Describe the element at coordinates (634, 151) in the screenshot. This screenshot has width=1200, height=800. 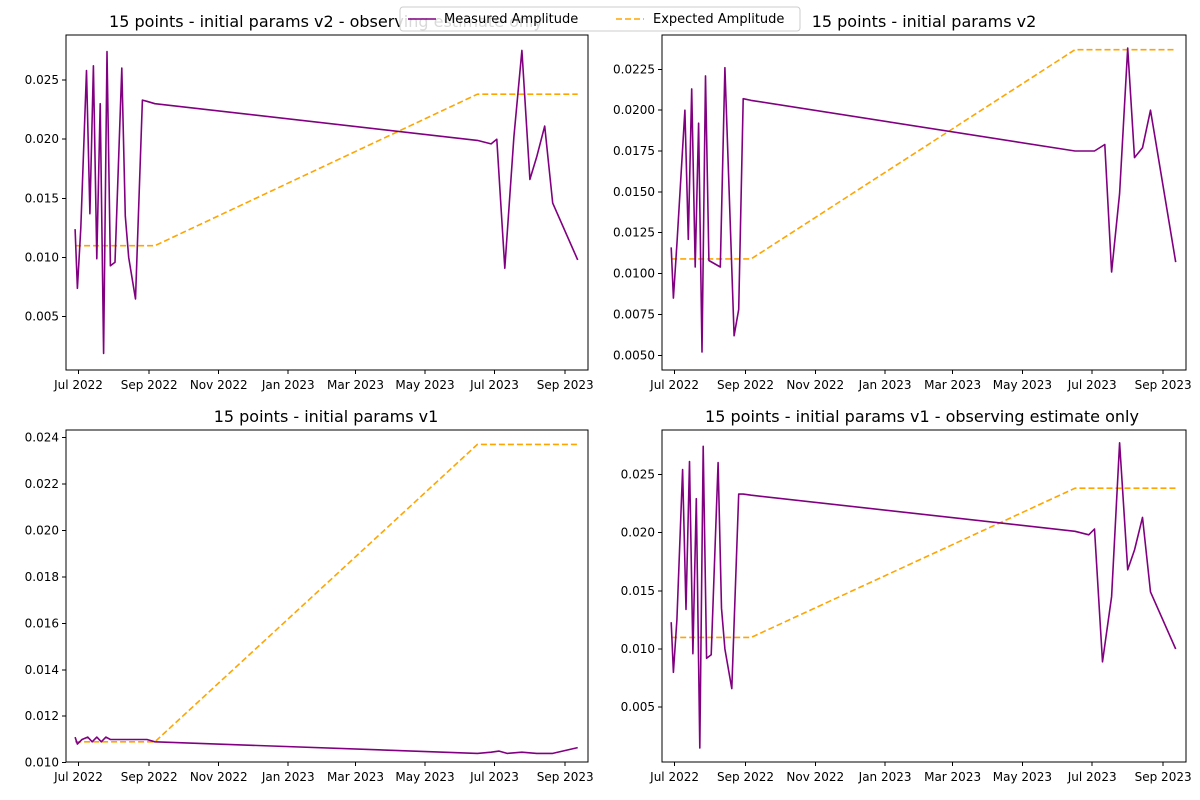
I see `y-tick-label: 0.0175` at that location.